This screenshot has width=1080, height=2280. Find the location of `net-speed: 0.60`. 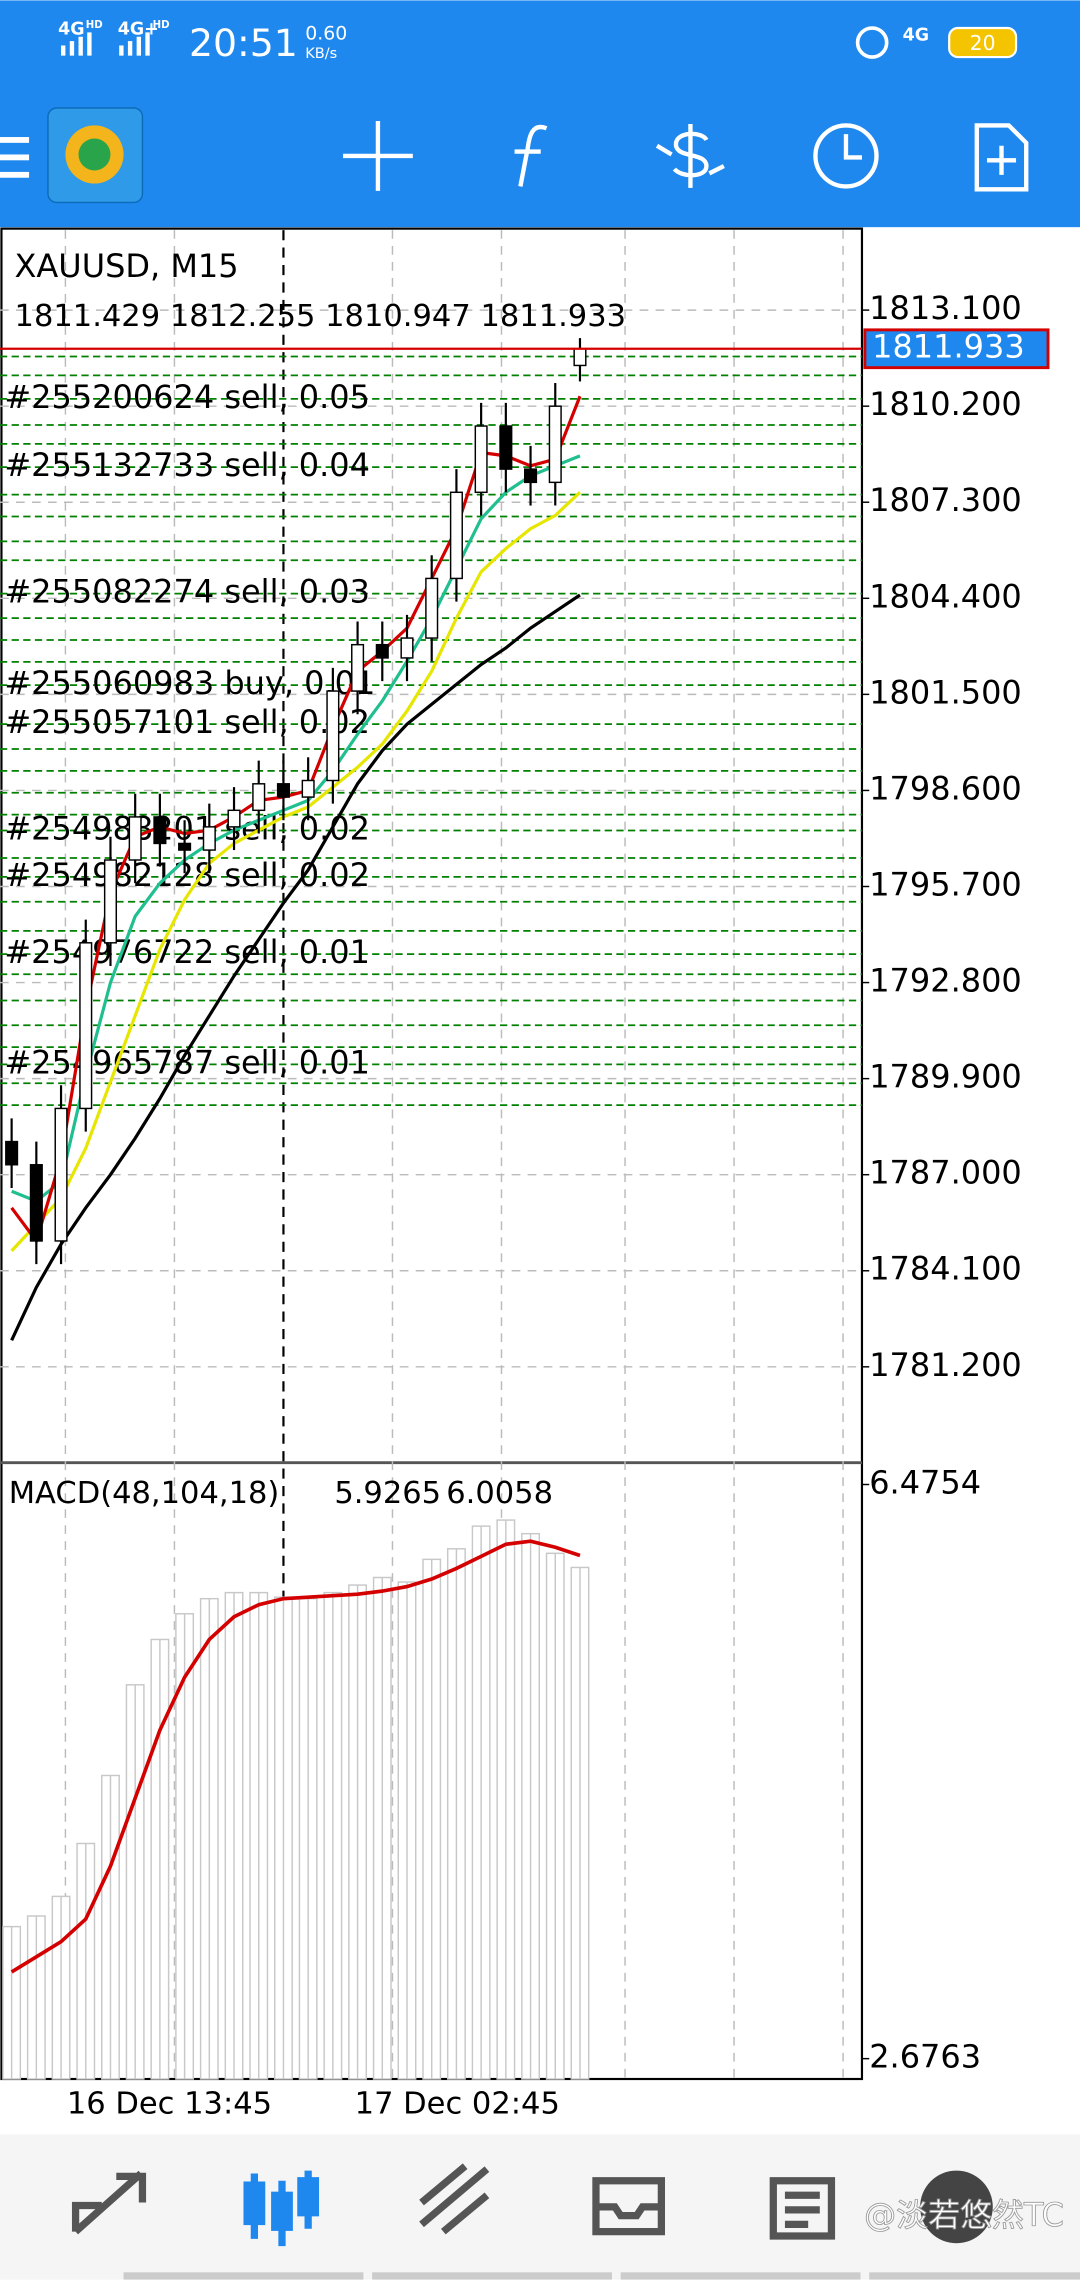

net-speed: 0.60 is located at coordinates (326, 33).